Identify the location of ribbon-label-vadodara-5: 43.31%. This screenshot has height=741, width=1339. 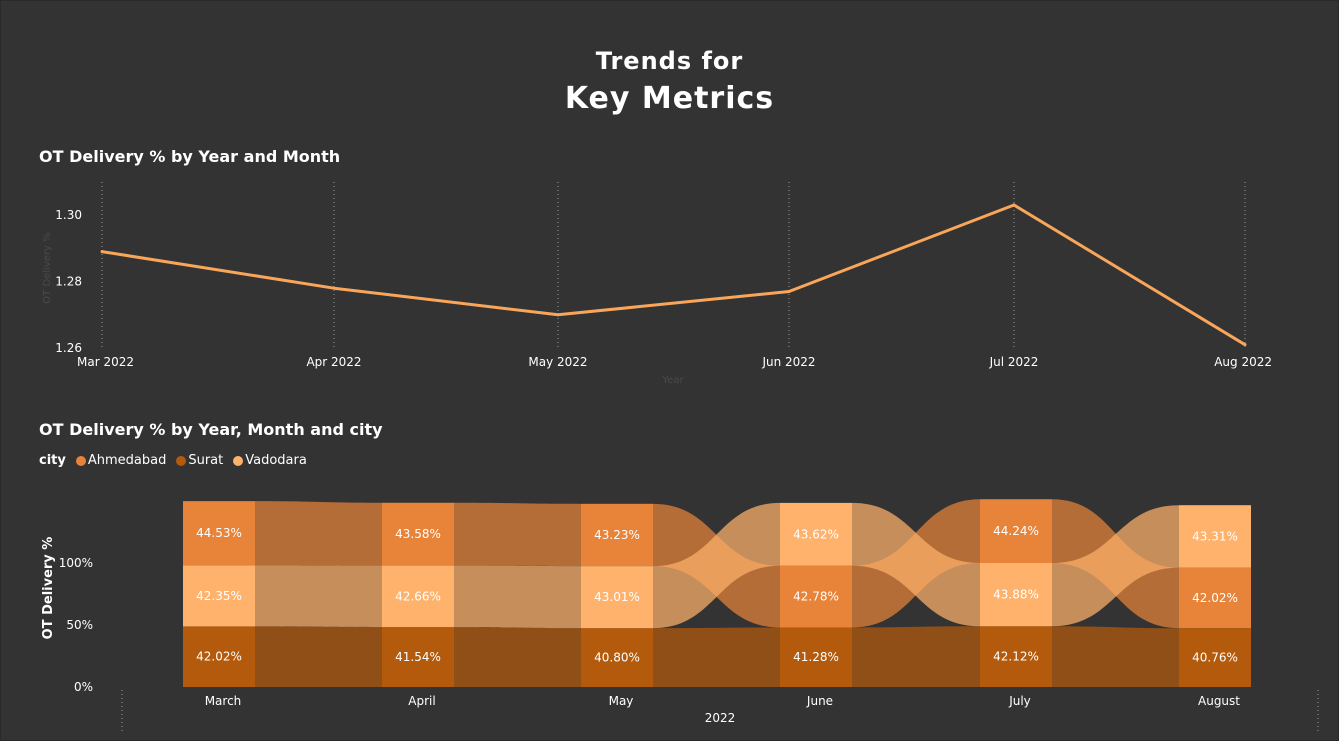
(1215, 536).